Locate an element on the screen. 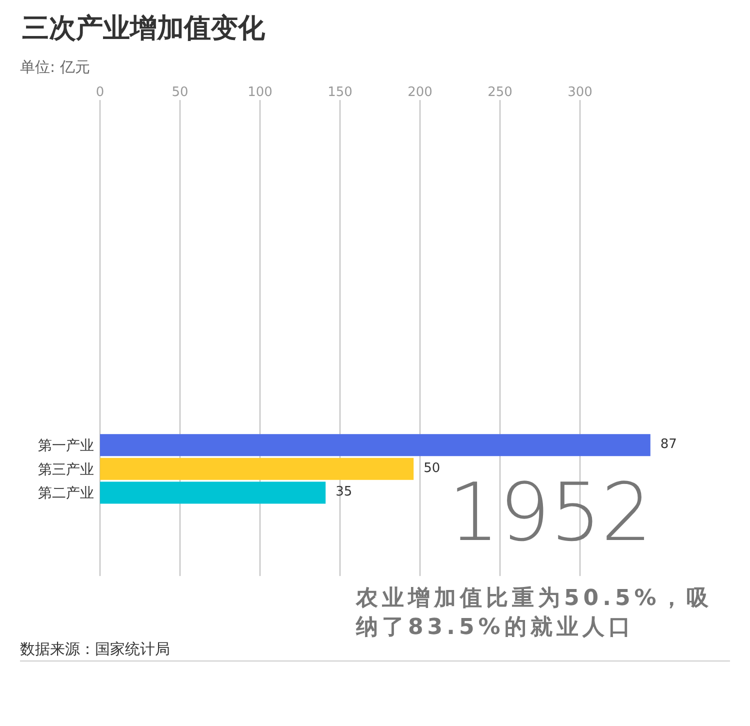 The image size is (750, 726). chart-subtitle: 单位: 亿元 is located at coordinates (55, 67).